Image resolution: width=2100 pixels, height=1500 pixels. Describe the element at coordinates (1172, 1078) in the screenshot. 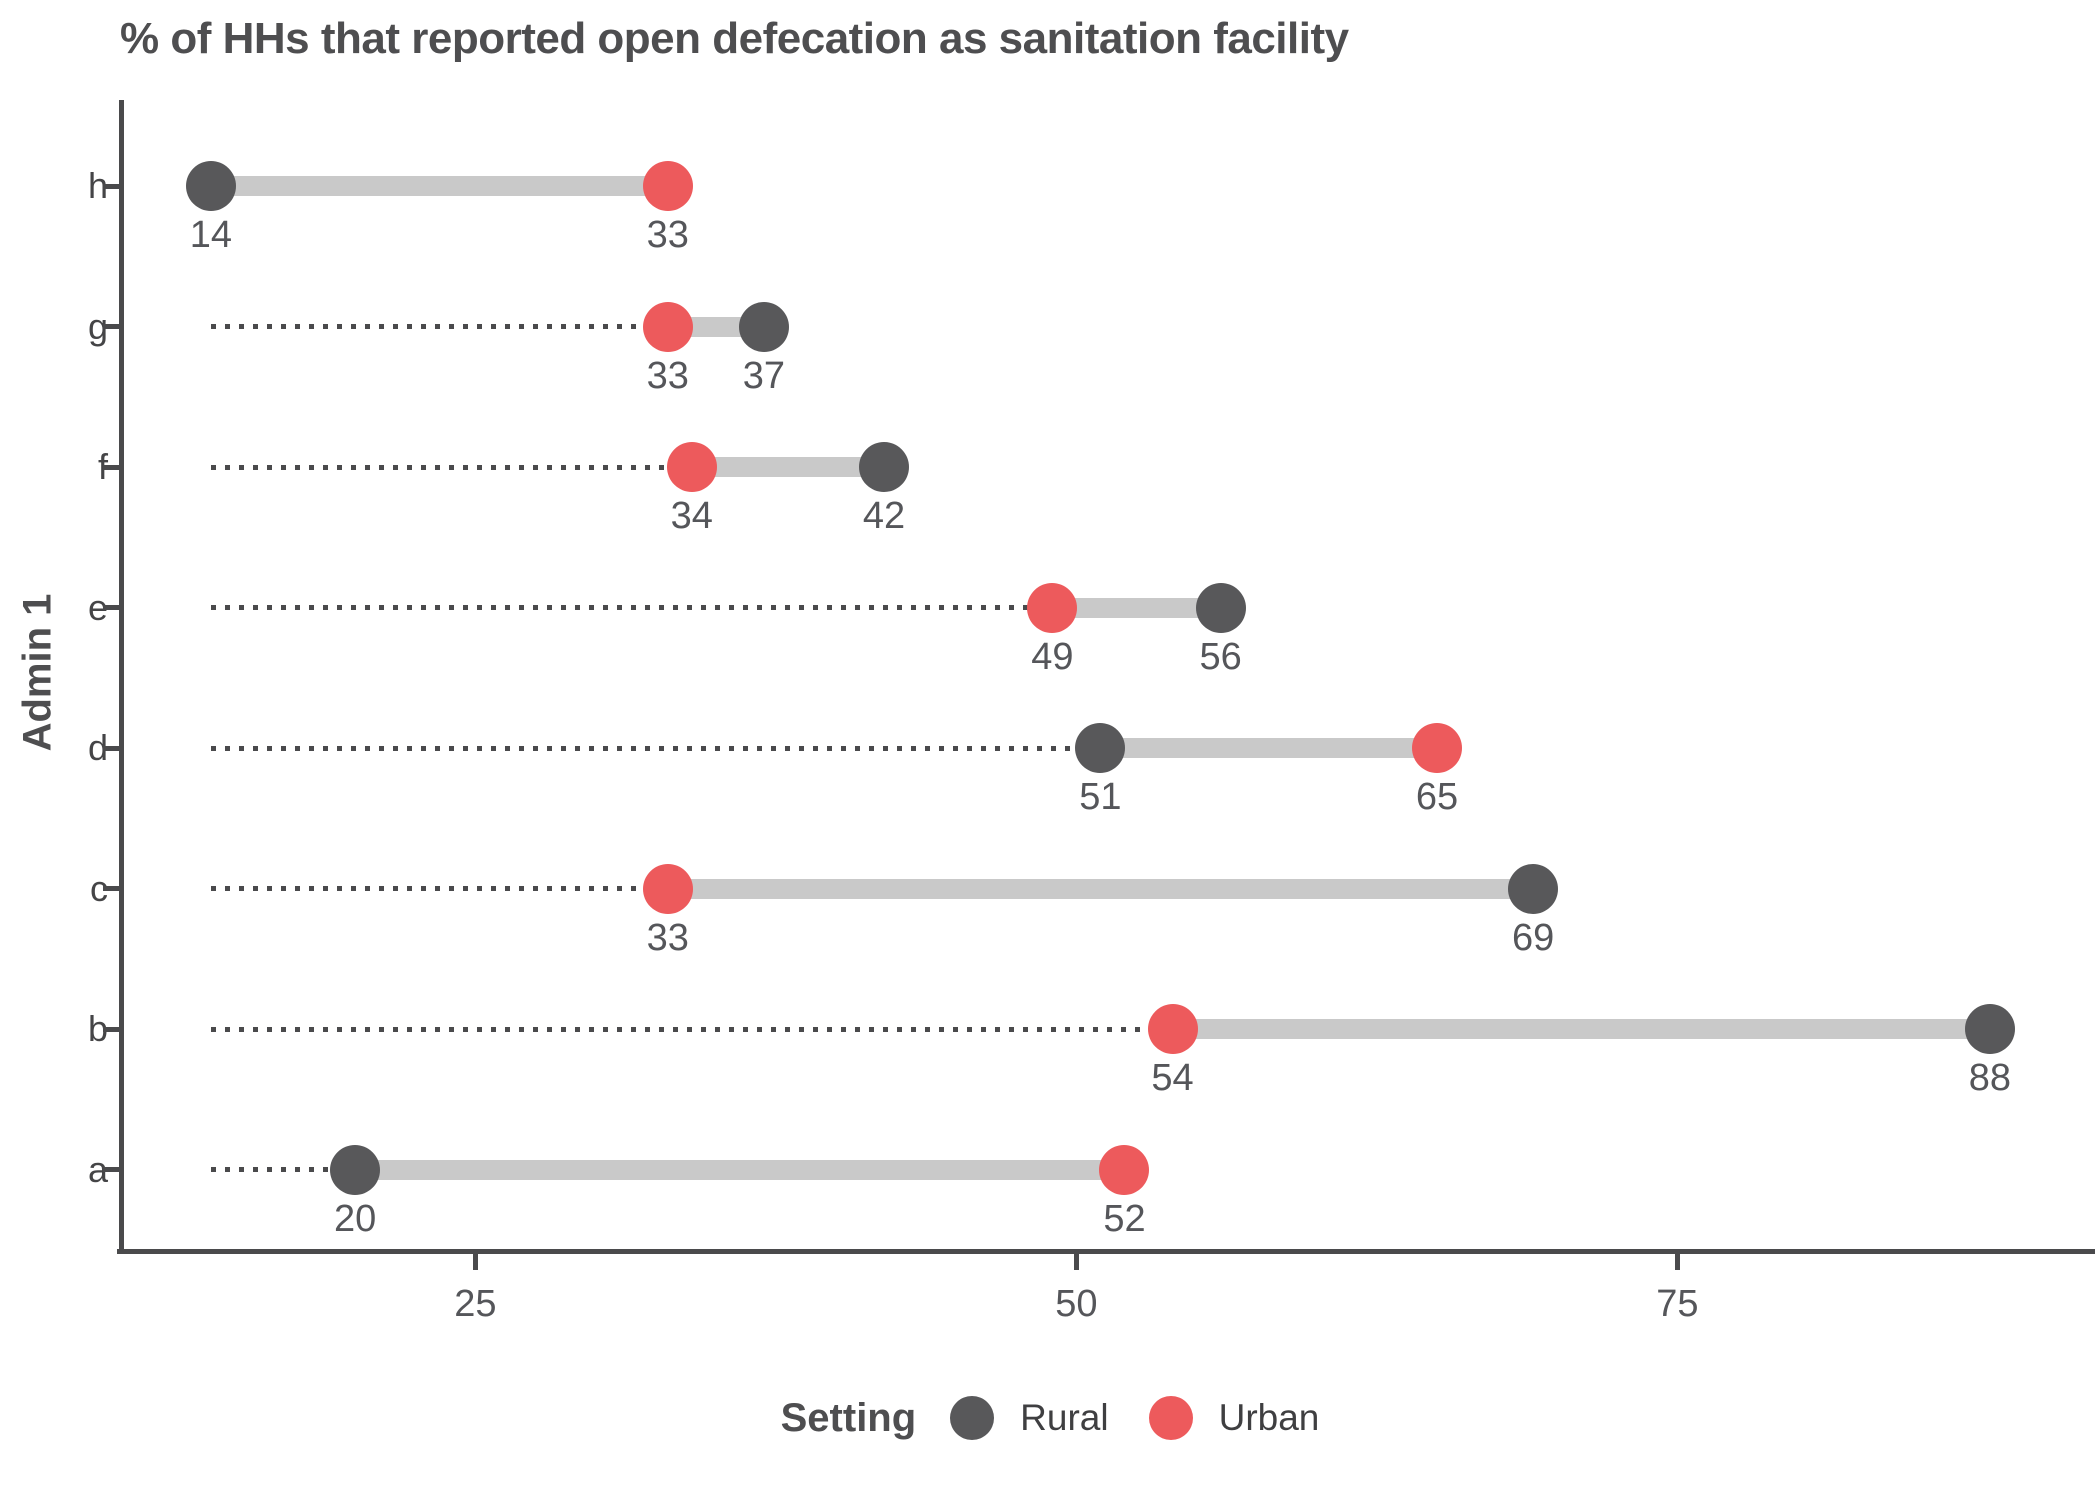

I see `urban-value-label: 54` at that location.